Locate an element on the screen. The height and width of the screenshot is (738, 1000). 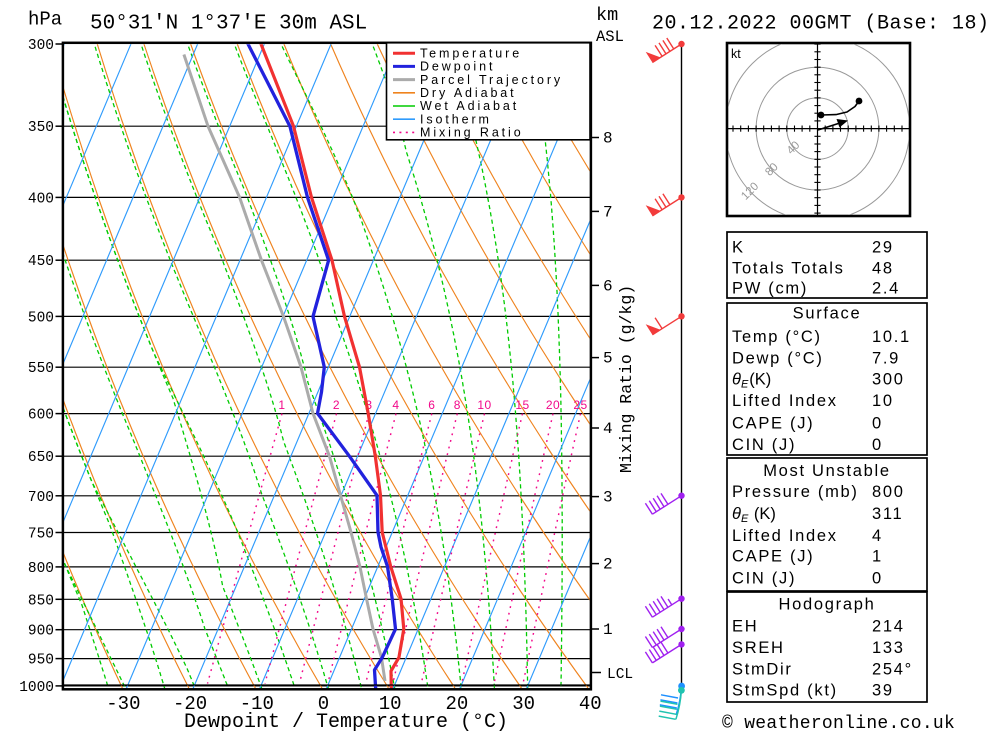
svg-text: 950 is located at coordinates (41, 661).